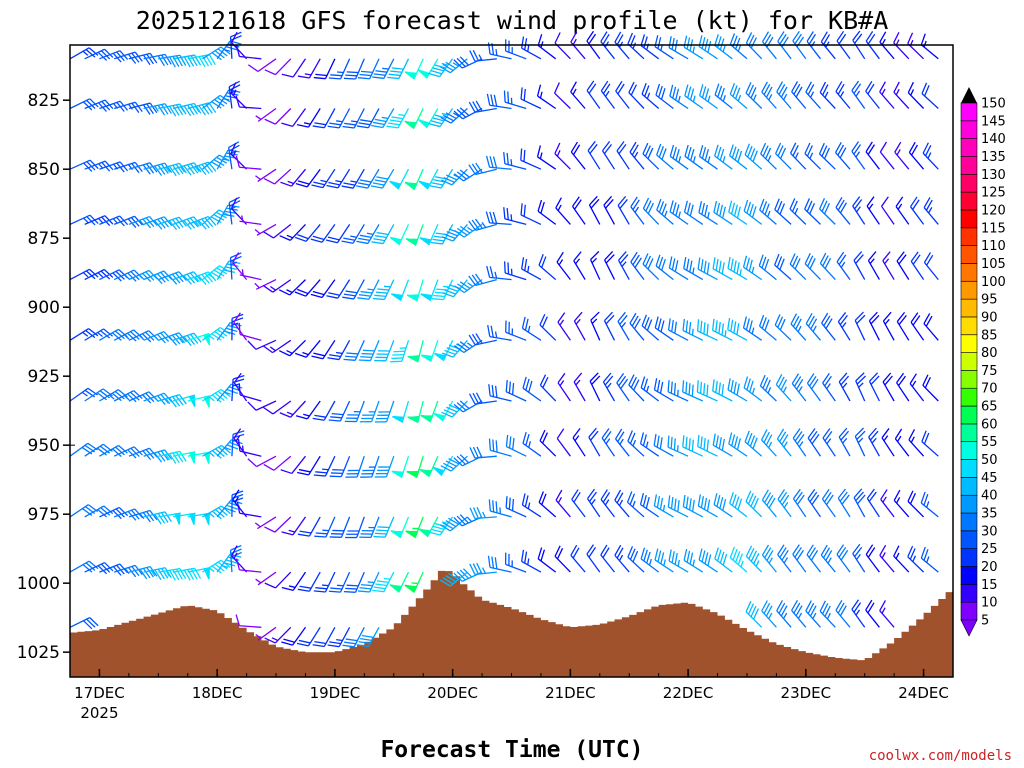 The width and height of the screenshot is (1024, 768). I want to click on colorbar-swatch, so click(969, 112).